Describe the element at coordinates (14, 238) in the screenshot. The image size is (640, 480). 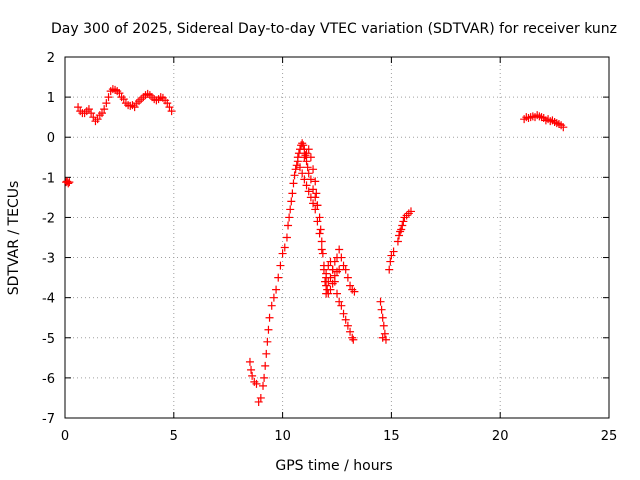
I see `y-axis-label: SDTVAR / TECUs` at that location.